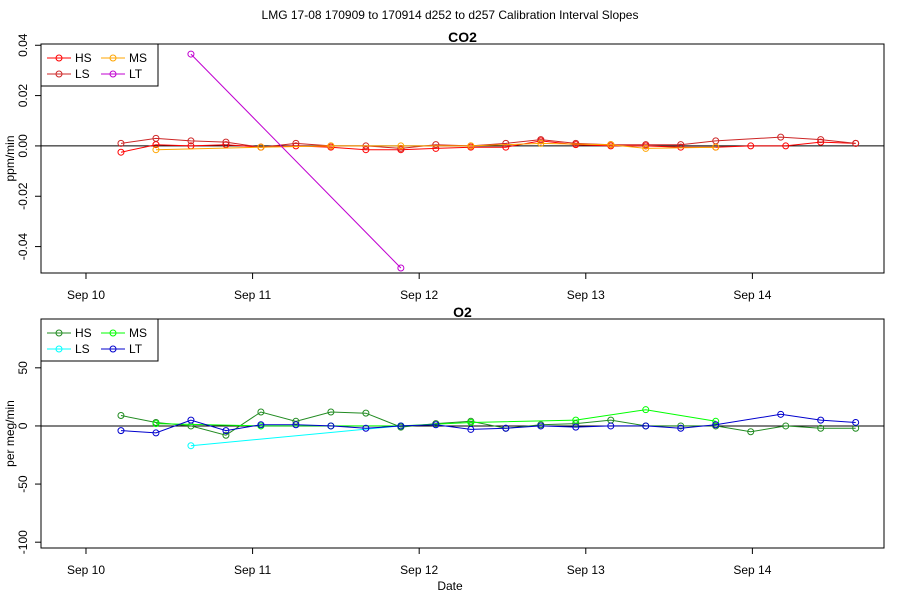 This screenshot has width=900, height=605. I want to click on y-tick-label: 50, so click(23, 368).